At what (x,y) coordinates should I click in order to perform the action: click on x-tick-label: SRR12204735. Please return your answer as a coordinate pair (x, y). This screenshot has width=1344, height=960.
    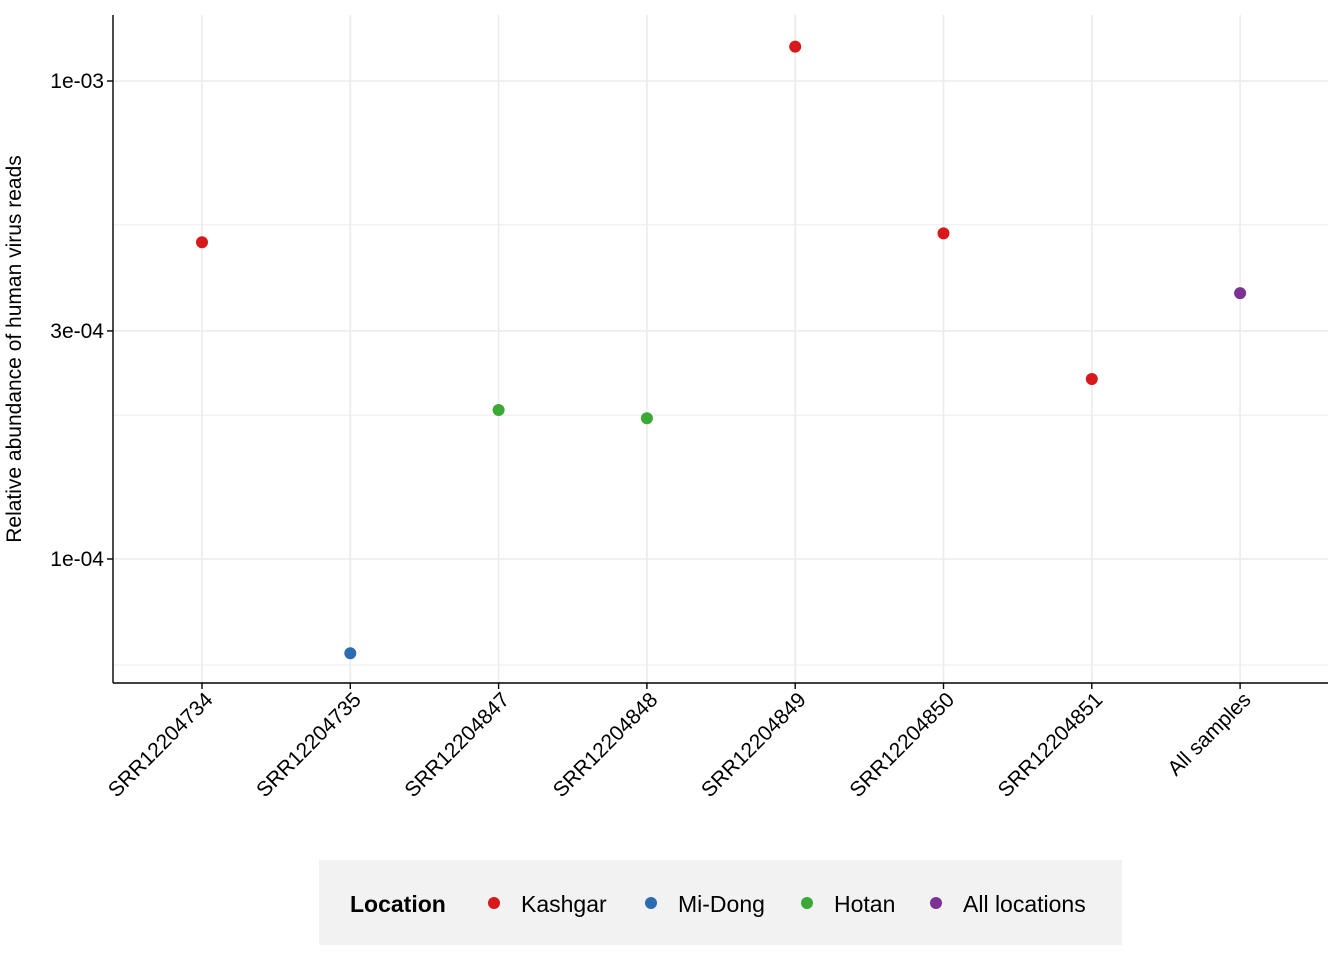
    Looking at the image, I should click on (309, 745).